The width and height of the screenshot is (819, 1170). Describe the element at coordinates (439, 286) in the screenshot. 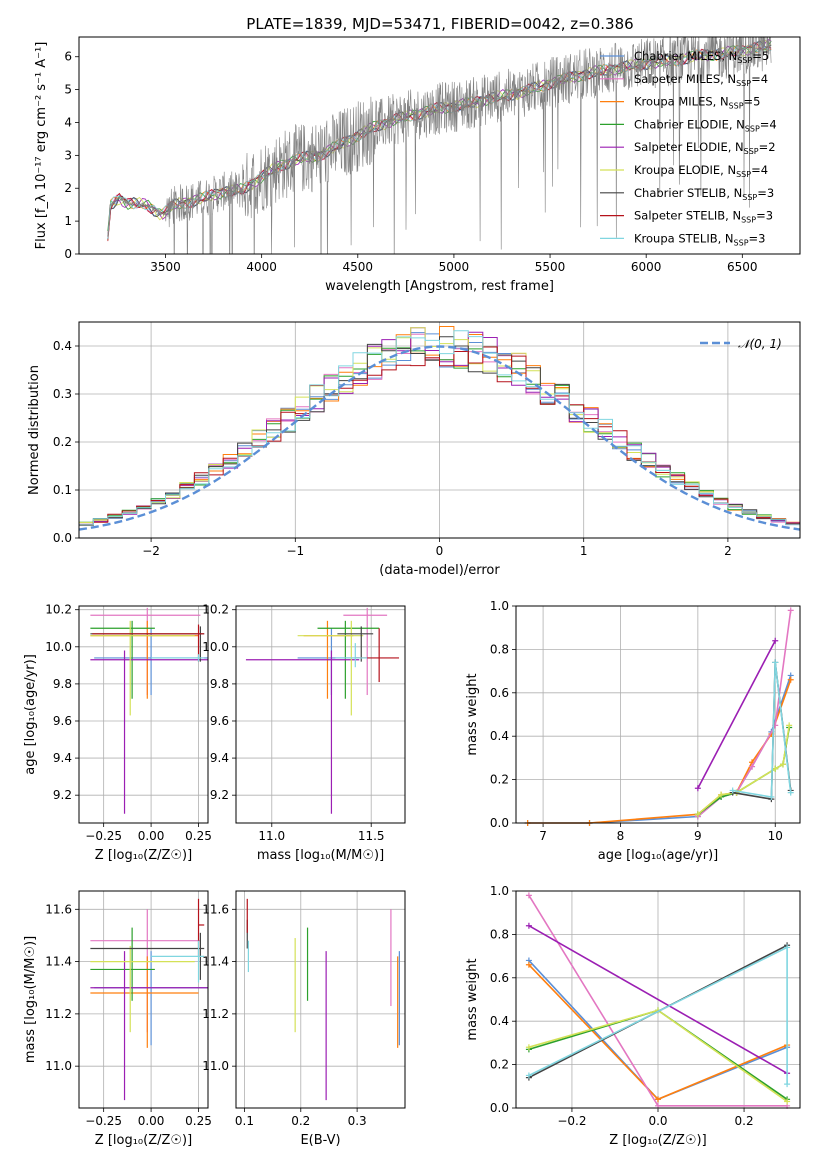

I see `x-axis-label: wavelength [Angstrom, rest frame]` at that location.